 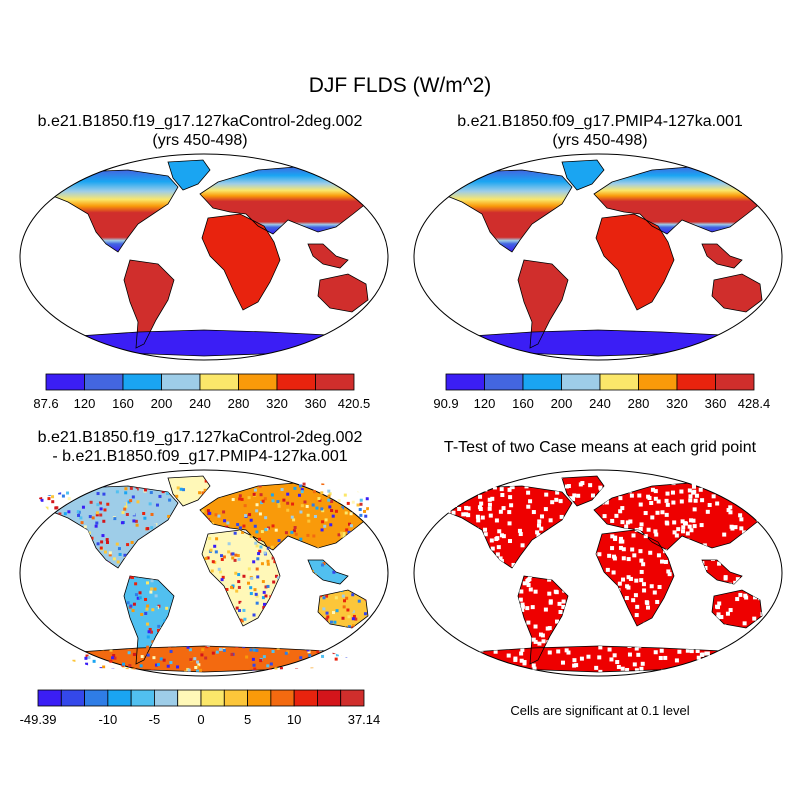 I want to click on landmass-africa, so click(x=635, y=578).